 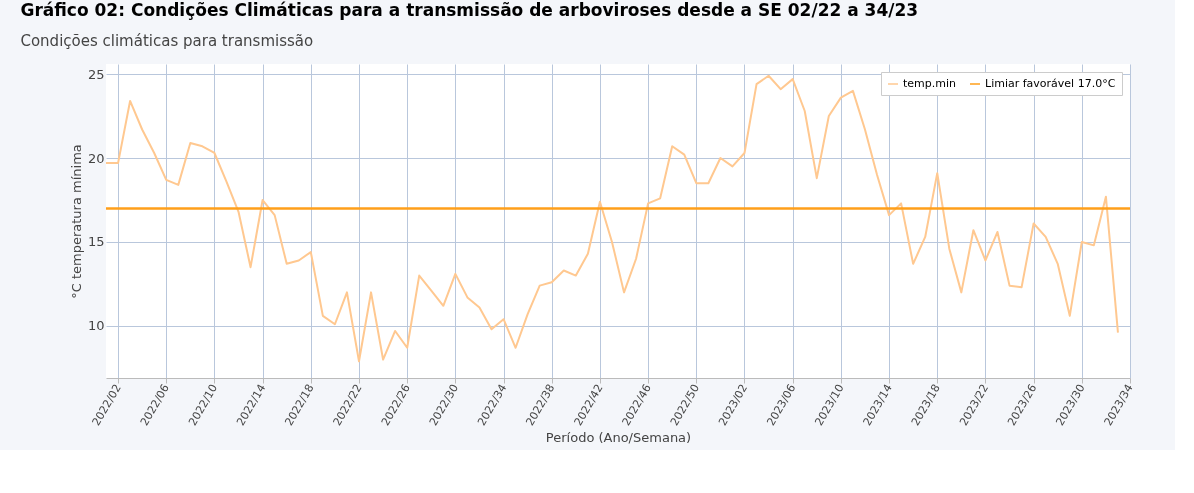 I want to click on y-tick-label: 25, so click(x=96, y=74).